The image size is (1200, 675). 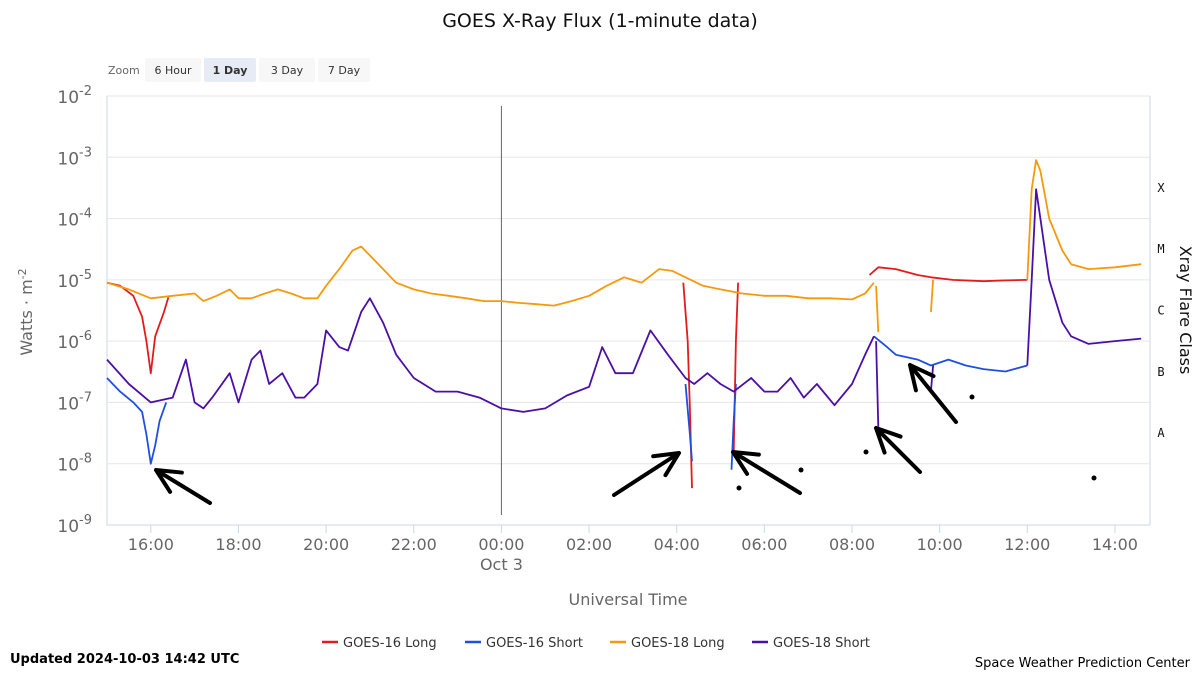 What do you see at coordinates (1161, 433) in the screenshot?
I see `flare-class-label: A` at bounding box center [1161, 433].